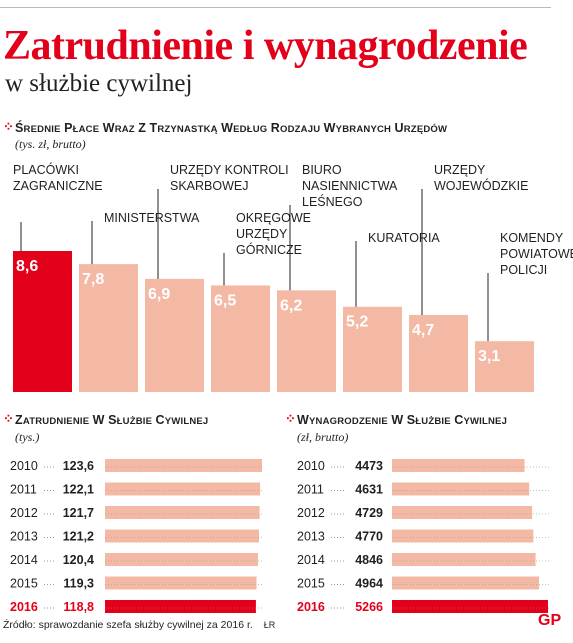 Image resolution: width=573 pixels, height=643 pixels. What do you see at coordinates (532, 238) in the screenshot?
I see `salary-category-label: KOMENDY` at bounding box center [532, 238].